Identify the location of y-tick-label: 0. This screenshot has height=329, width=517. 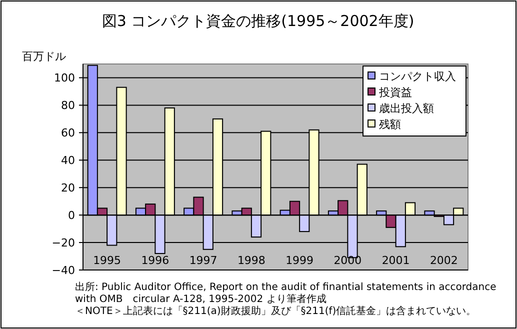
(71, 215).